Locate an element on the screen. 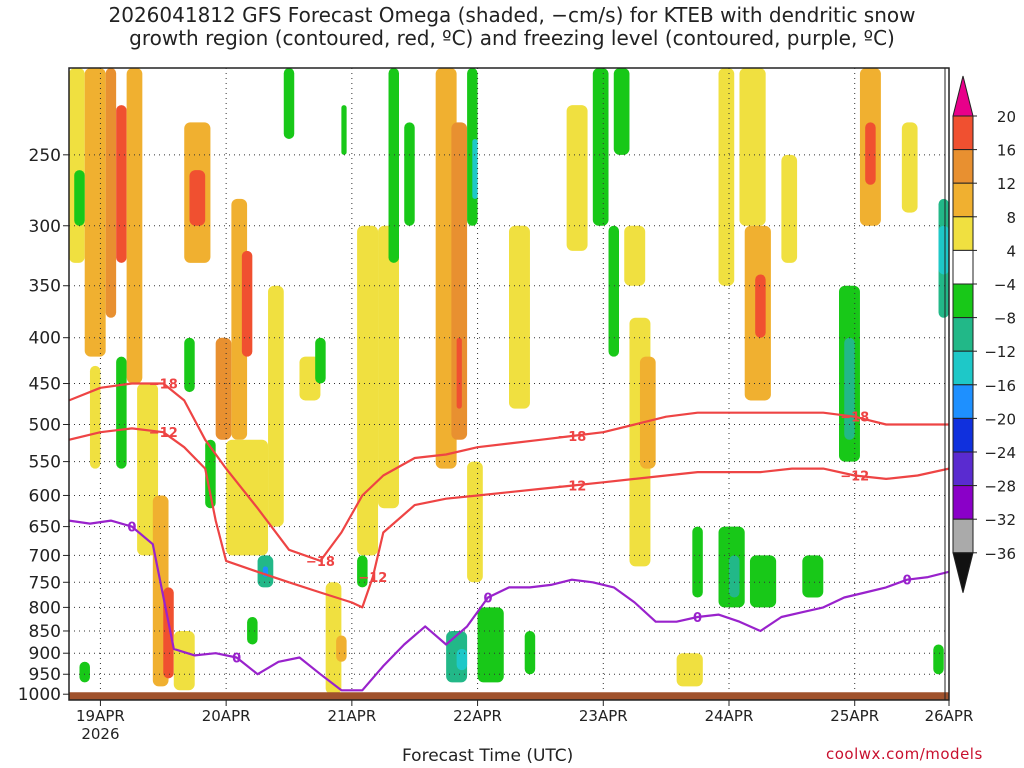  ground-fill is located at coordinates (509, 696).